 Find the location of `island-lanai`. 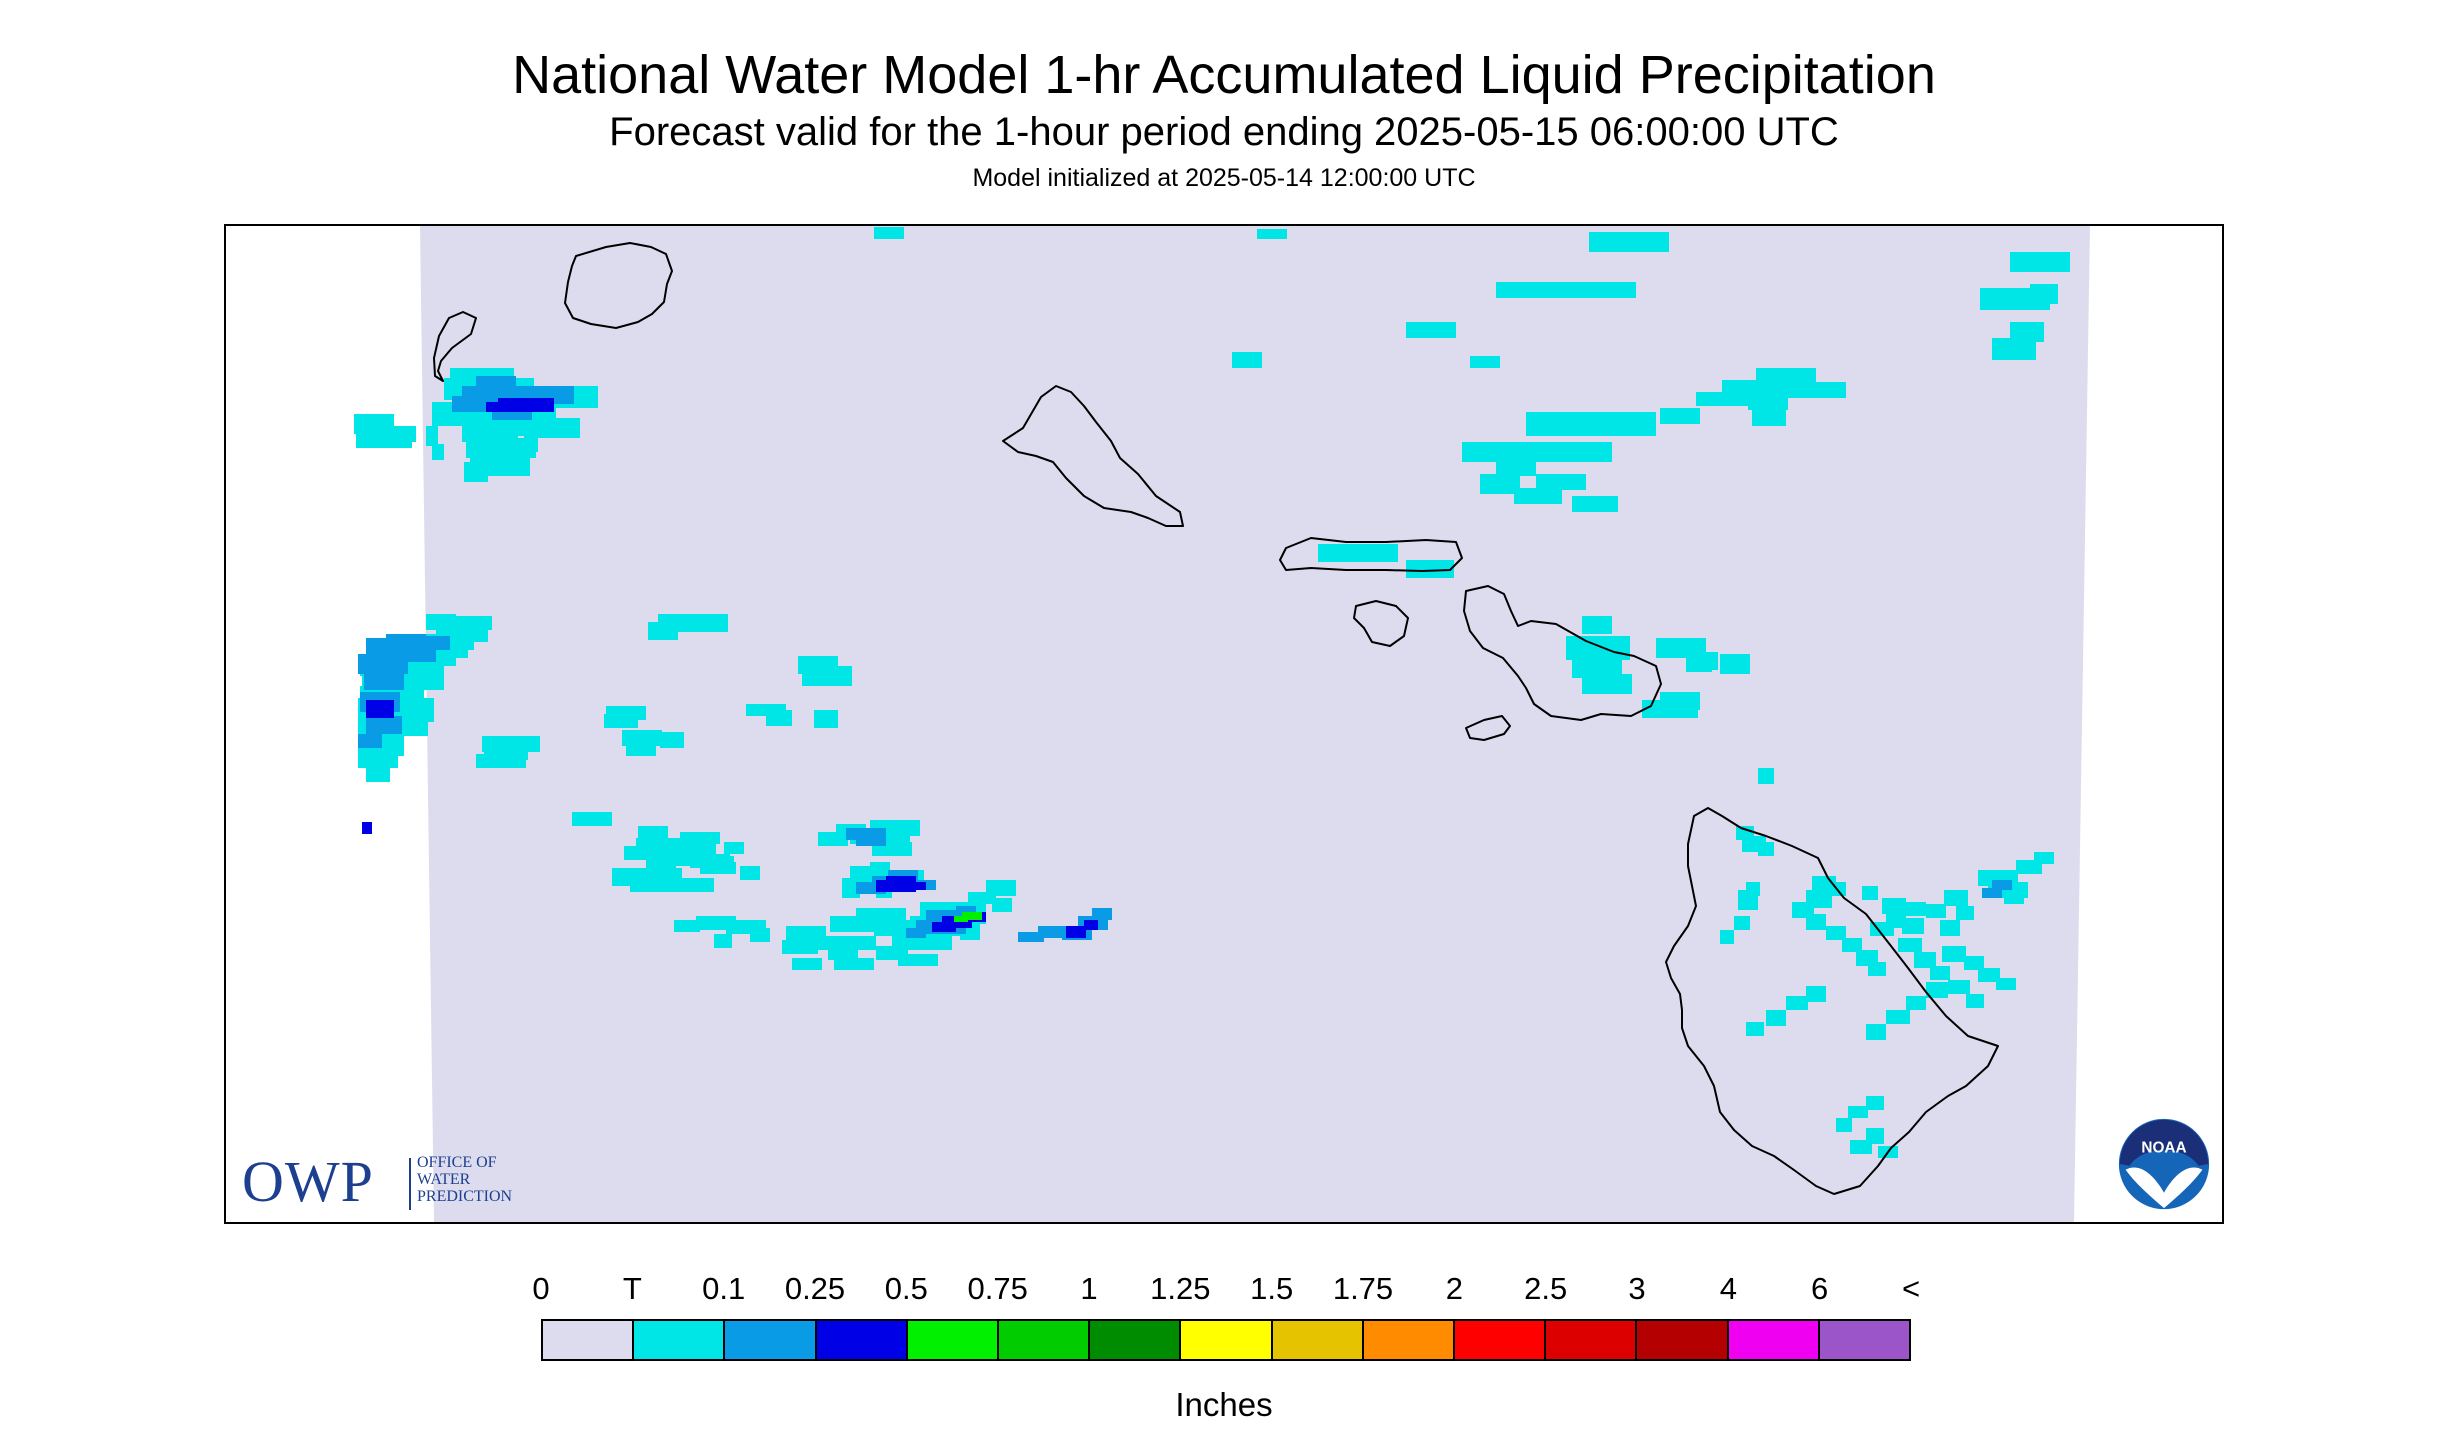

island-lanai is located at coordinates (1381, 623).